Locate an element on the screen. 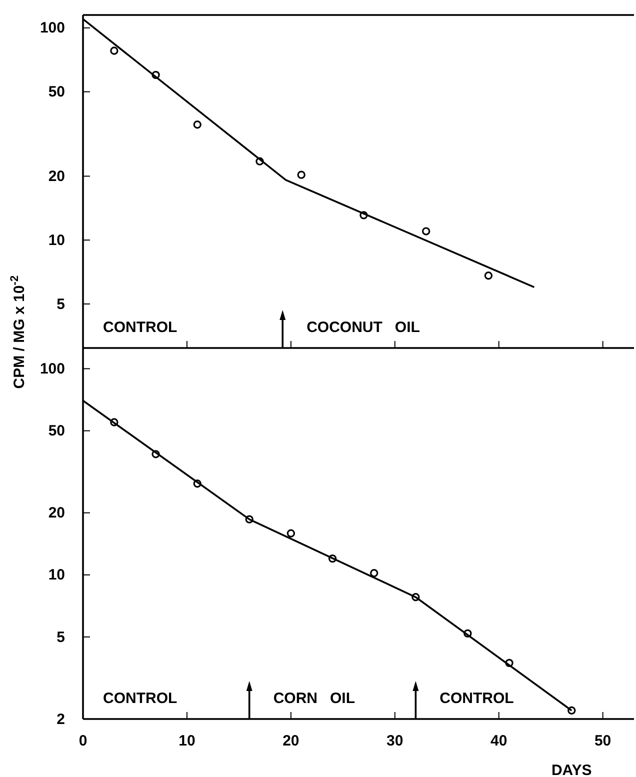  x-axis-title: DAYS is located at coordinates (571, 769).